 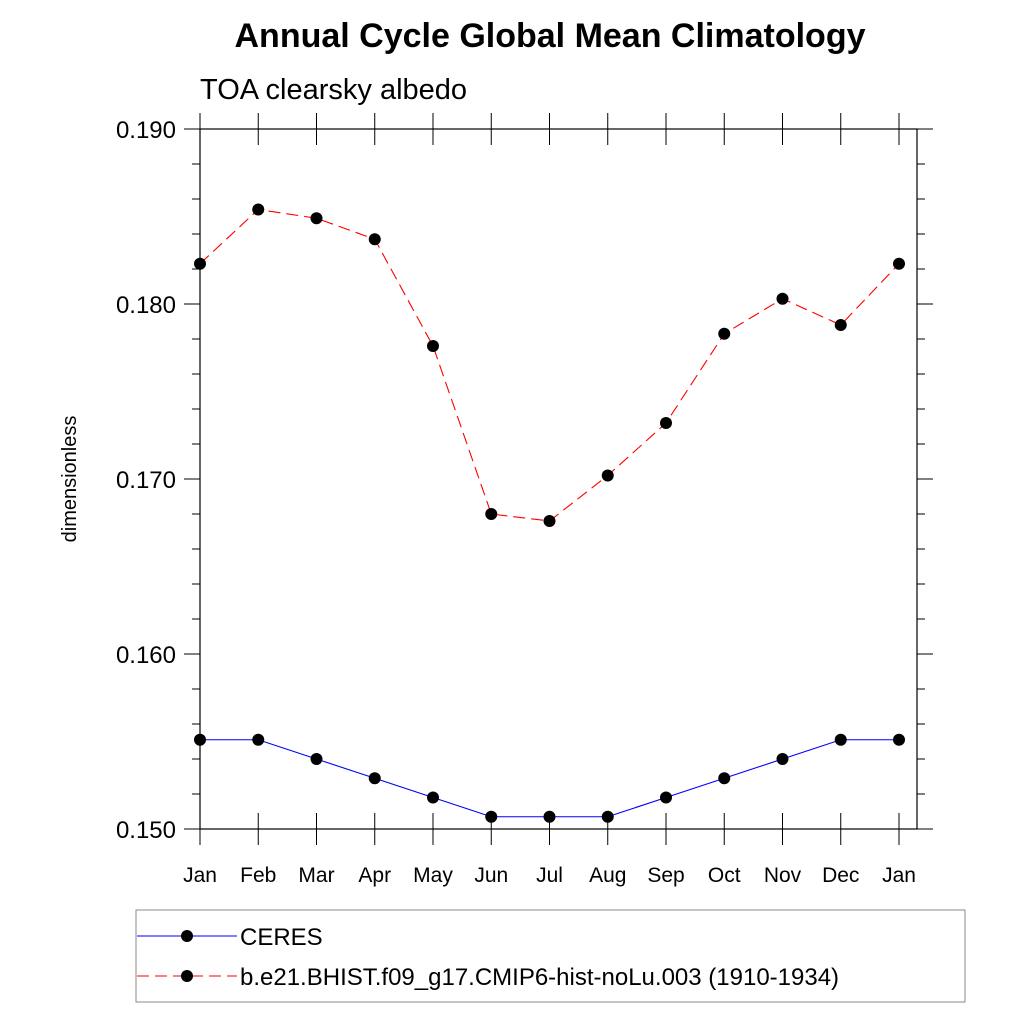 What do you see at coordinates (783, 875) in the screenshot?
I see `x-tick-label: Nov` at bounding box center [783, 875].